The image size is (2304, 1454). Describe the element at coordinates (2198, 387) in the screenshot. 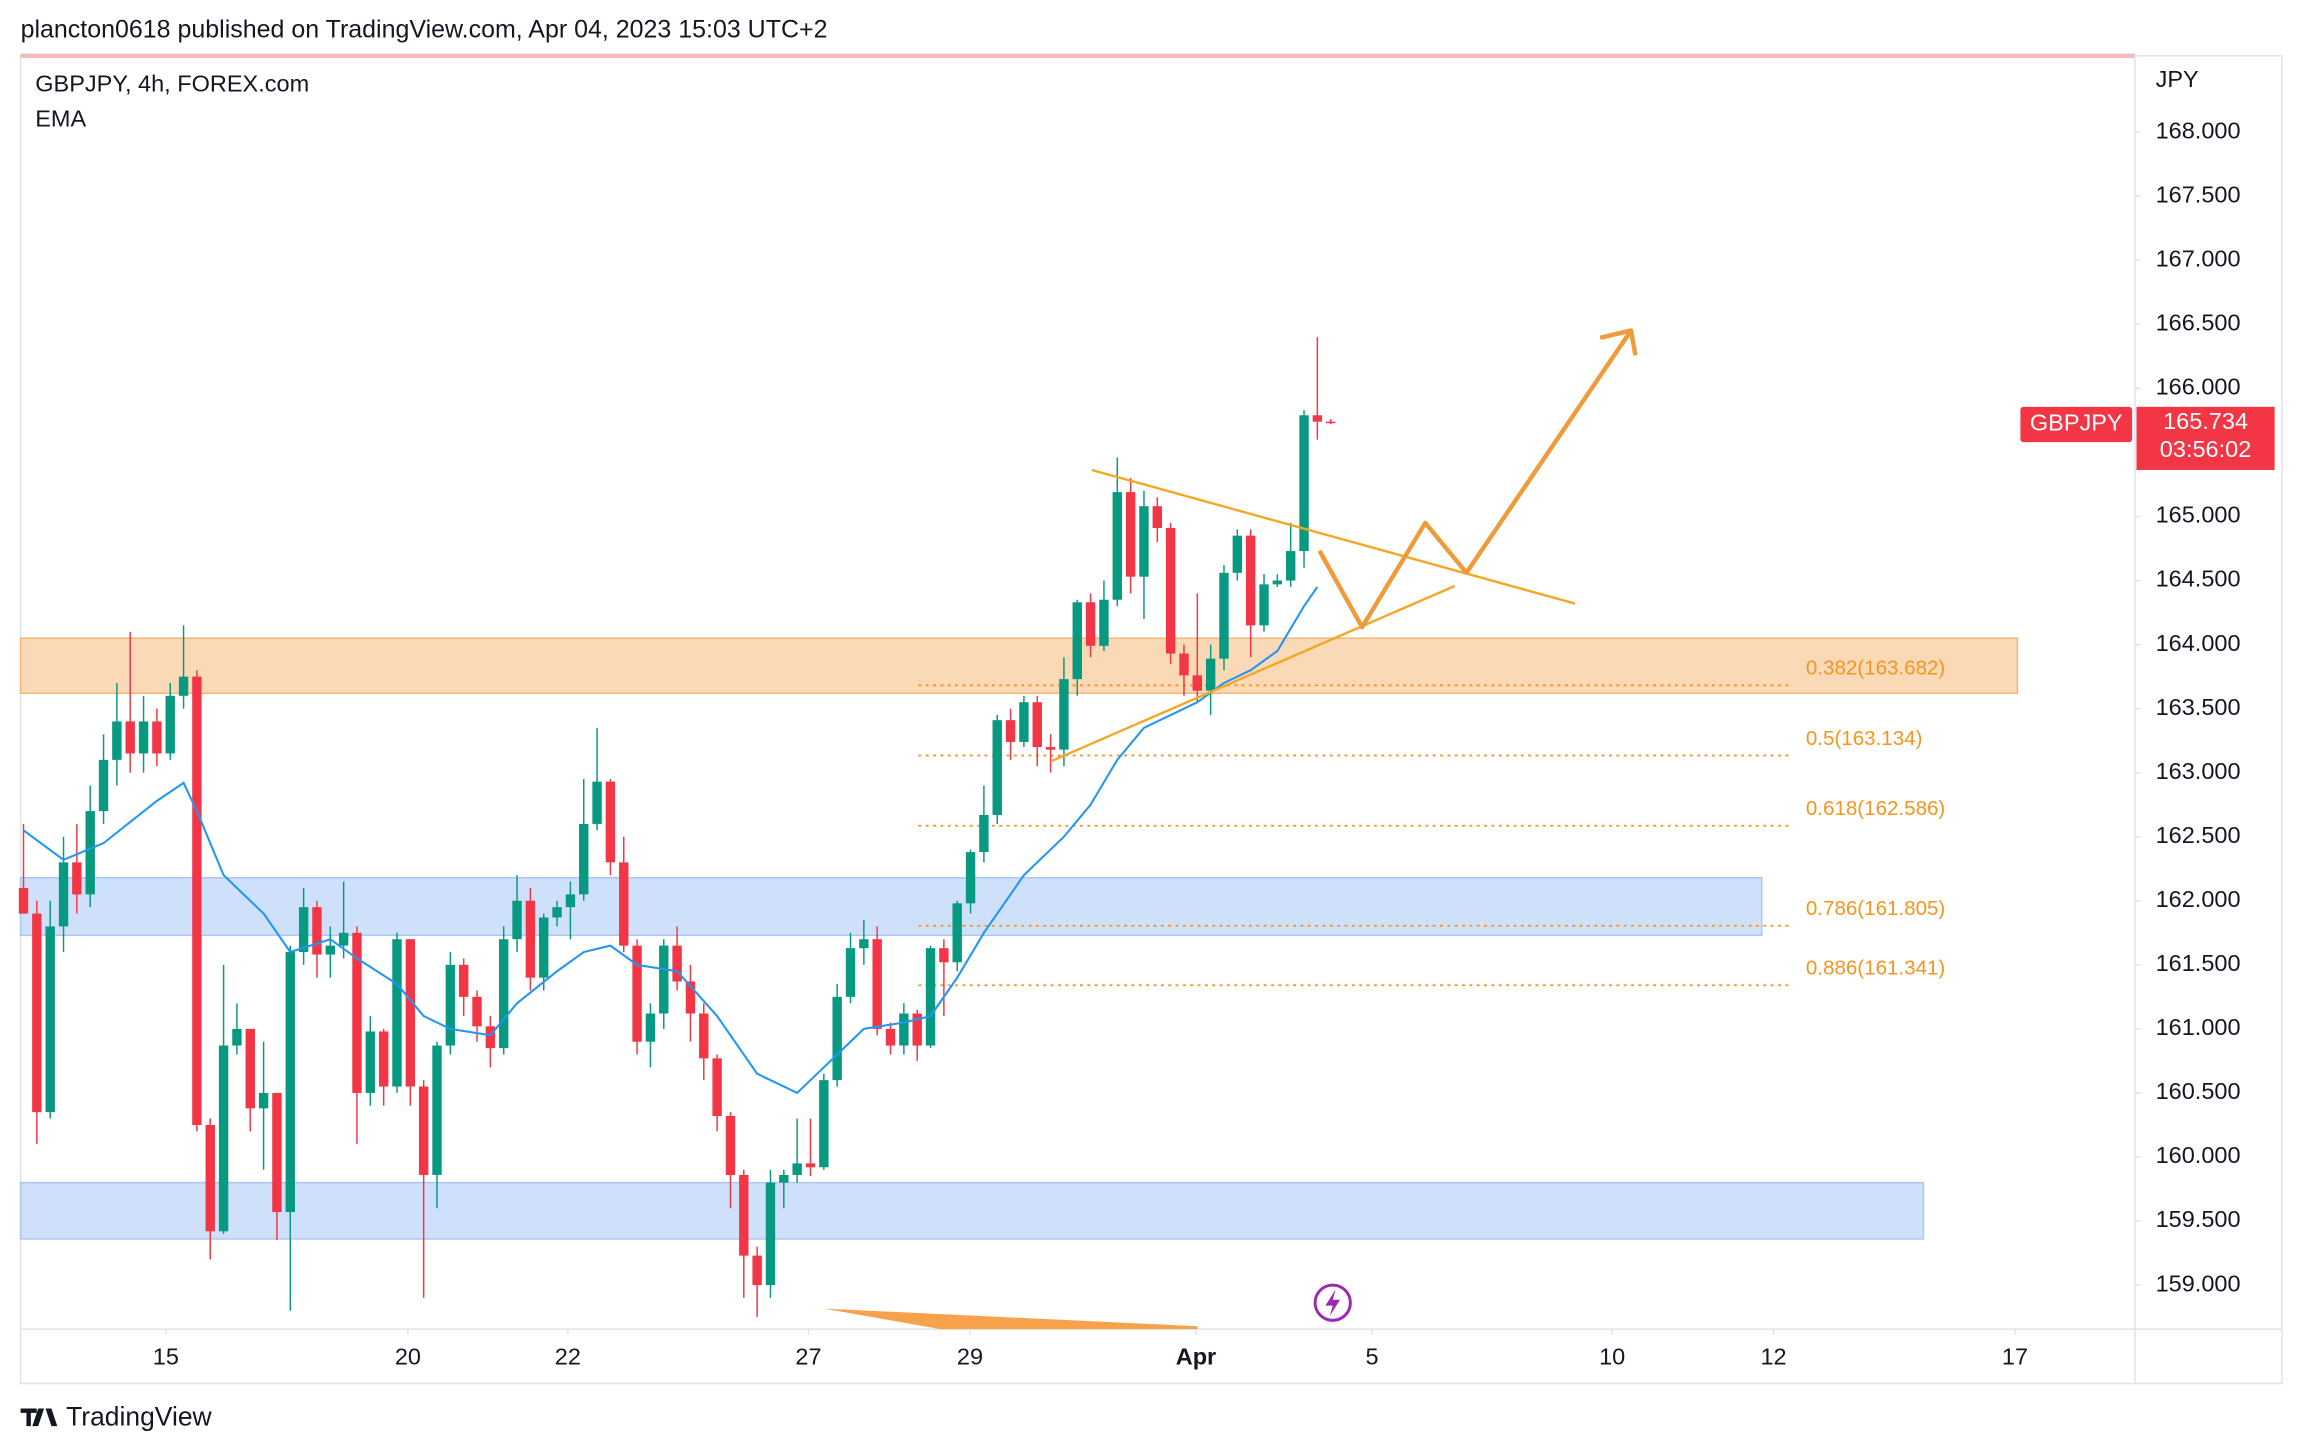

I see `y-tick-label: 166.000` at that location.